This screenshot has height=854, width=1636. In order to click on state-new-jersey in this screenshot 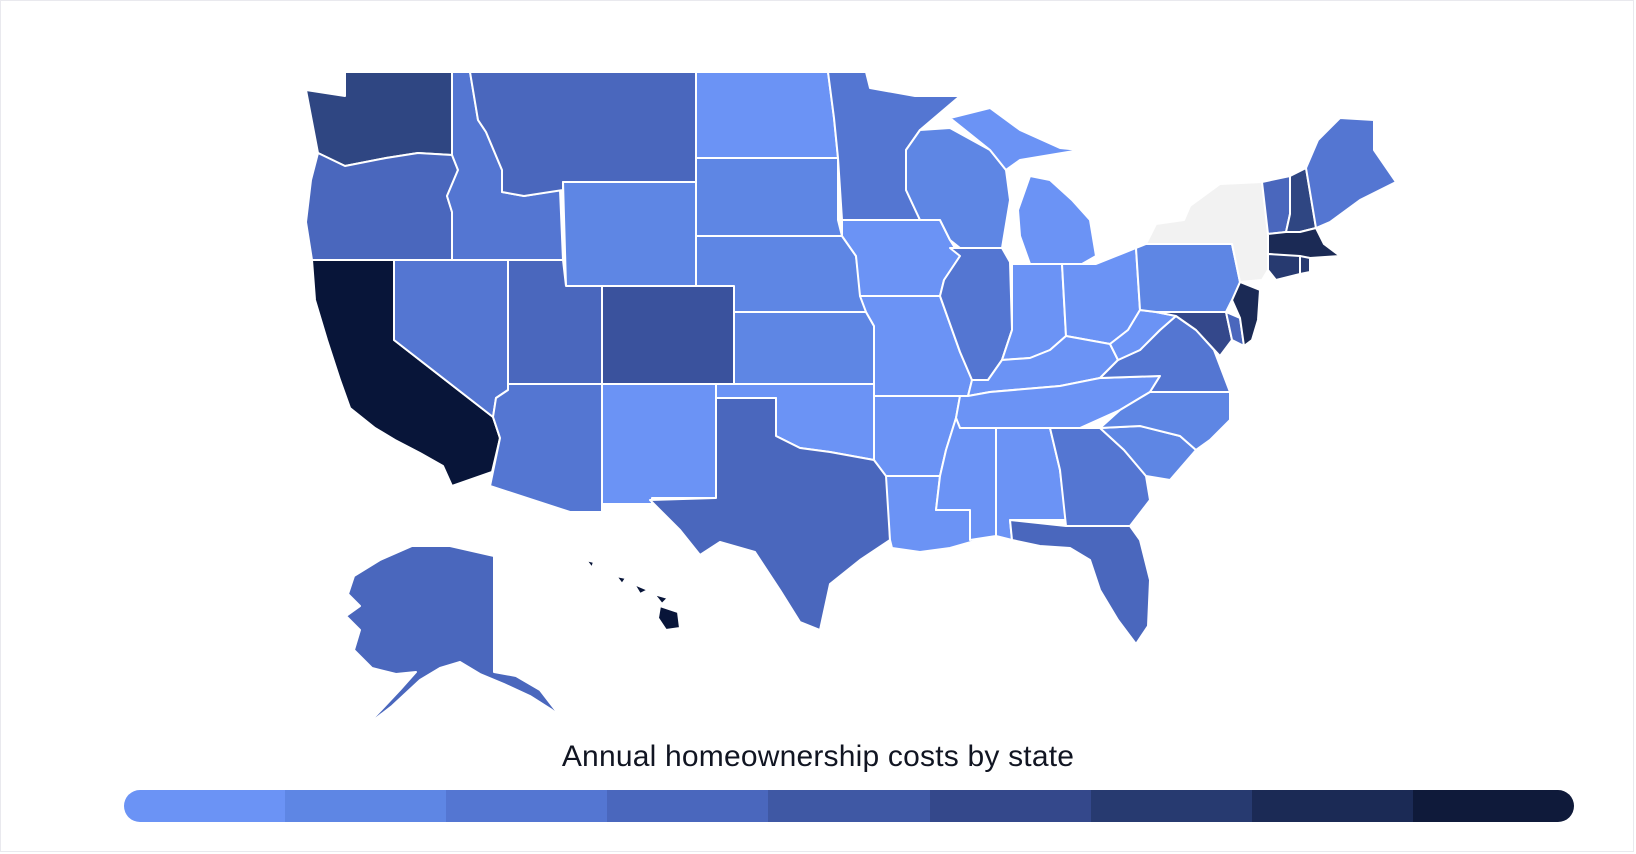, I will do `click(1246, 314)`.